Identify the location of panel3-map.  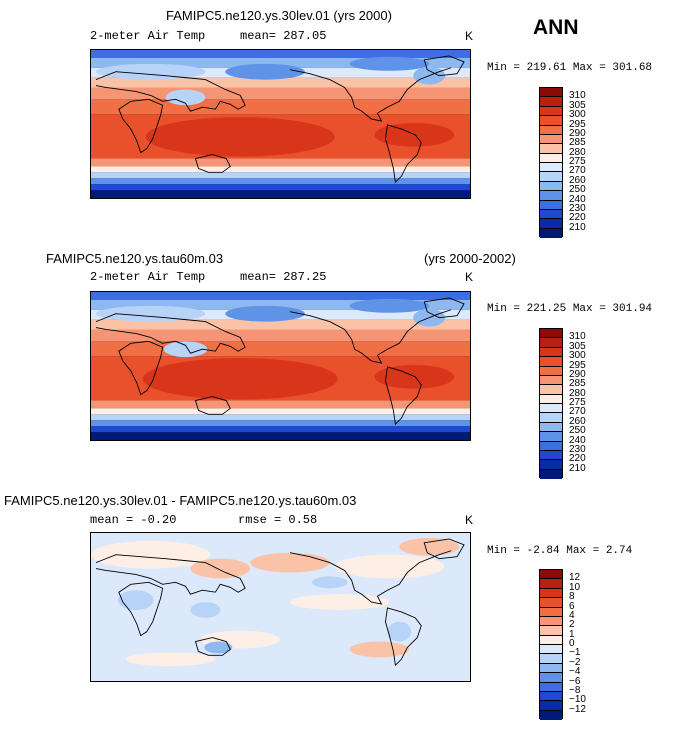
(280, 607).